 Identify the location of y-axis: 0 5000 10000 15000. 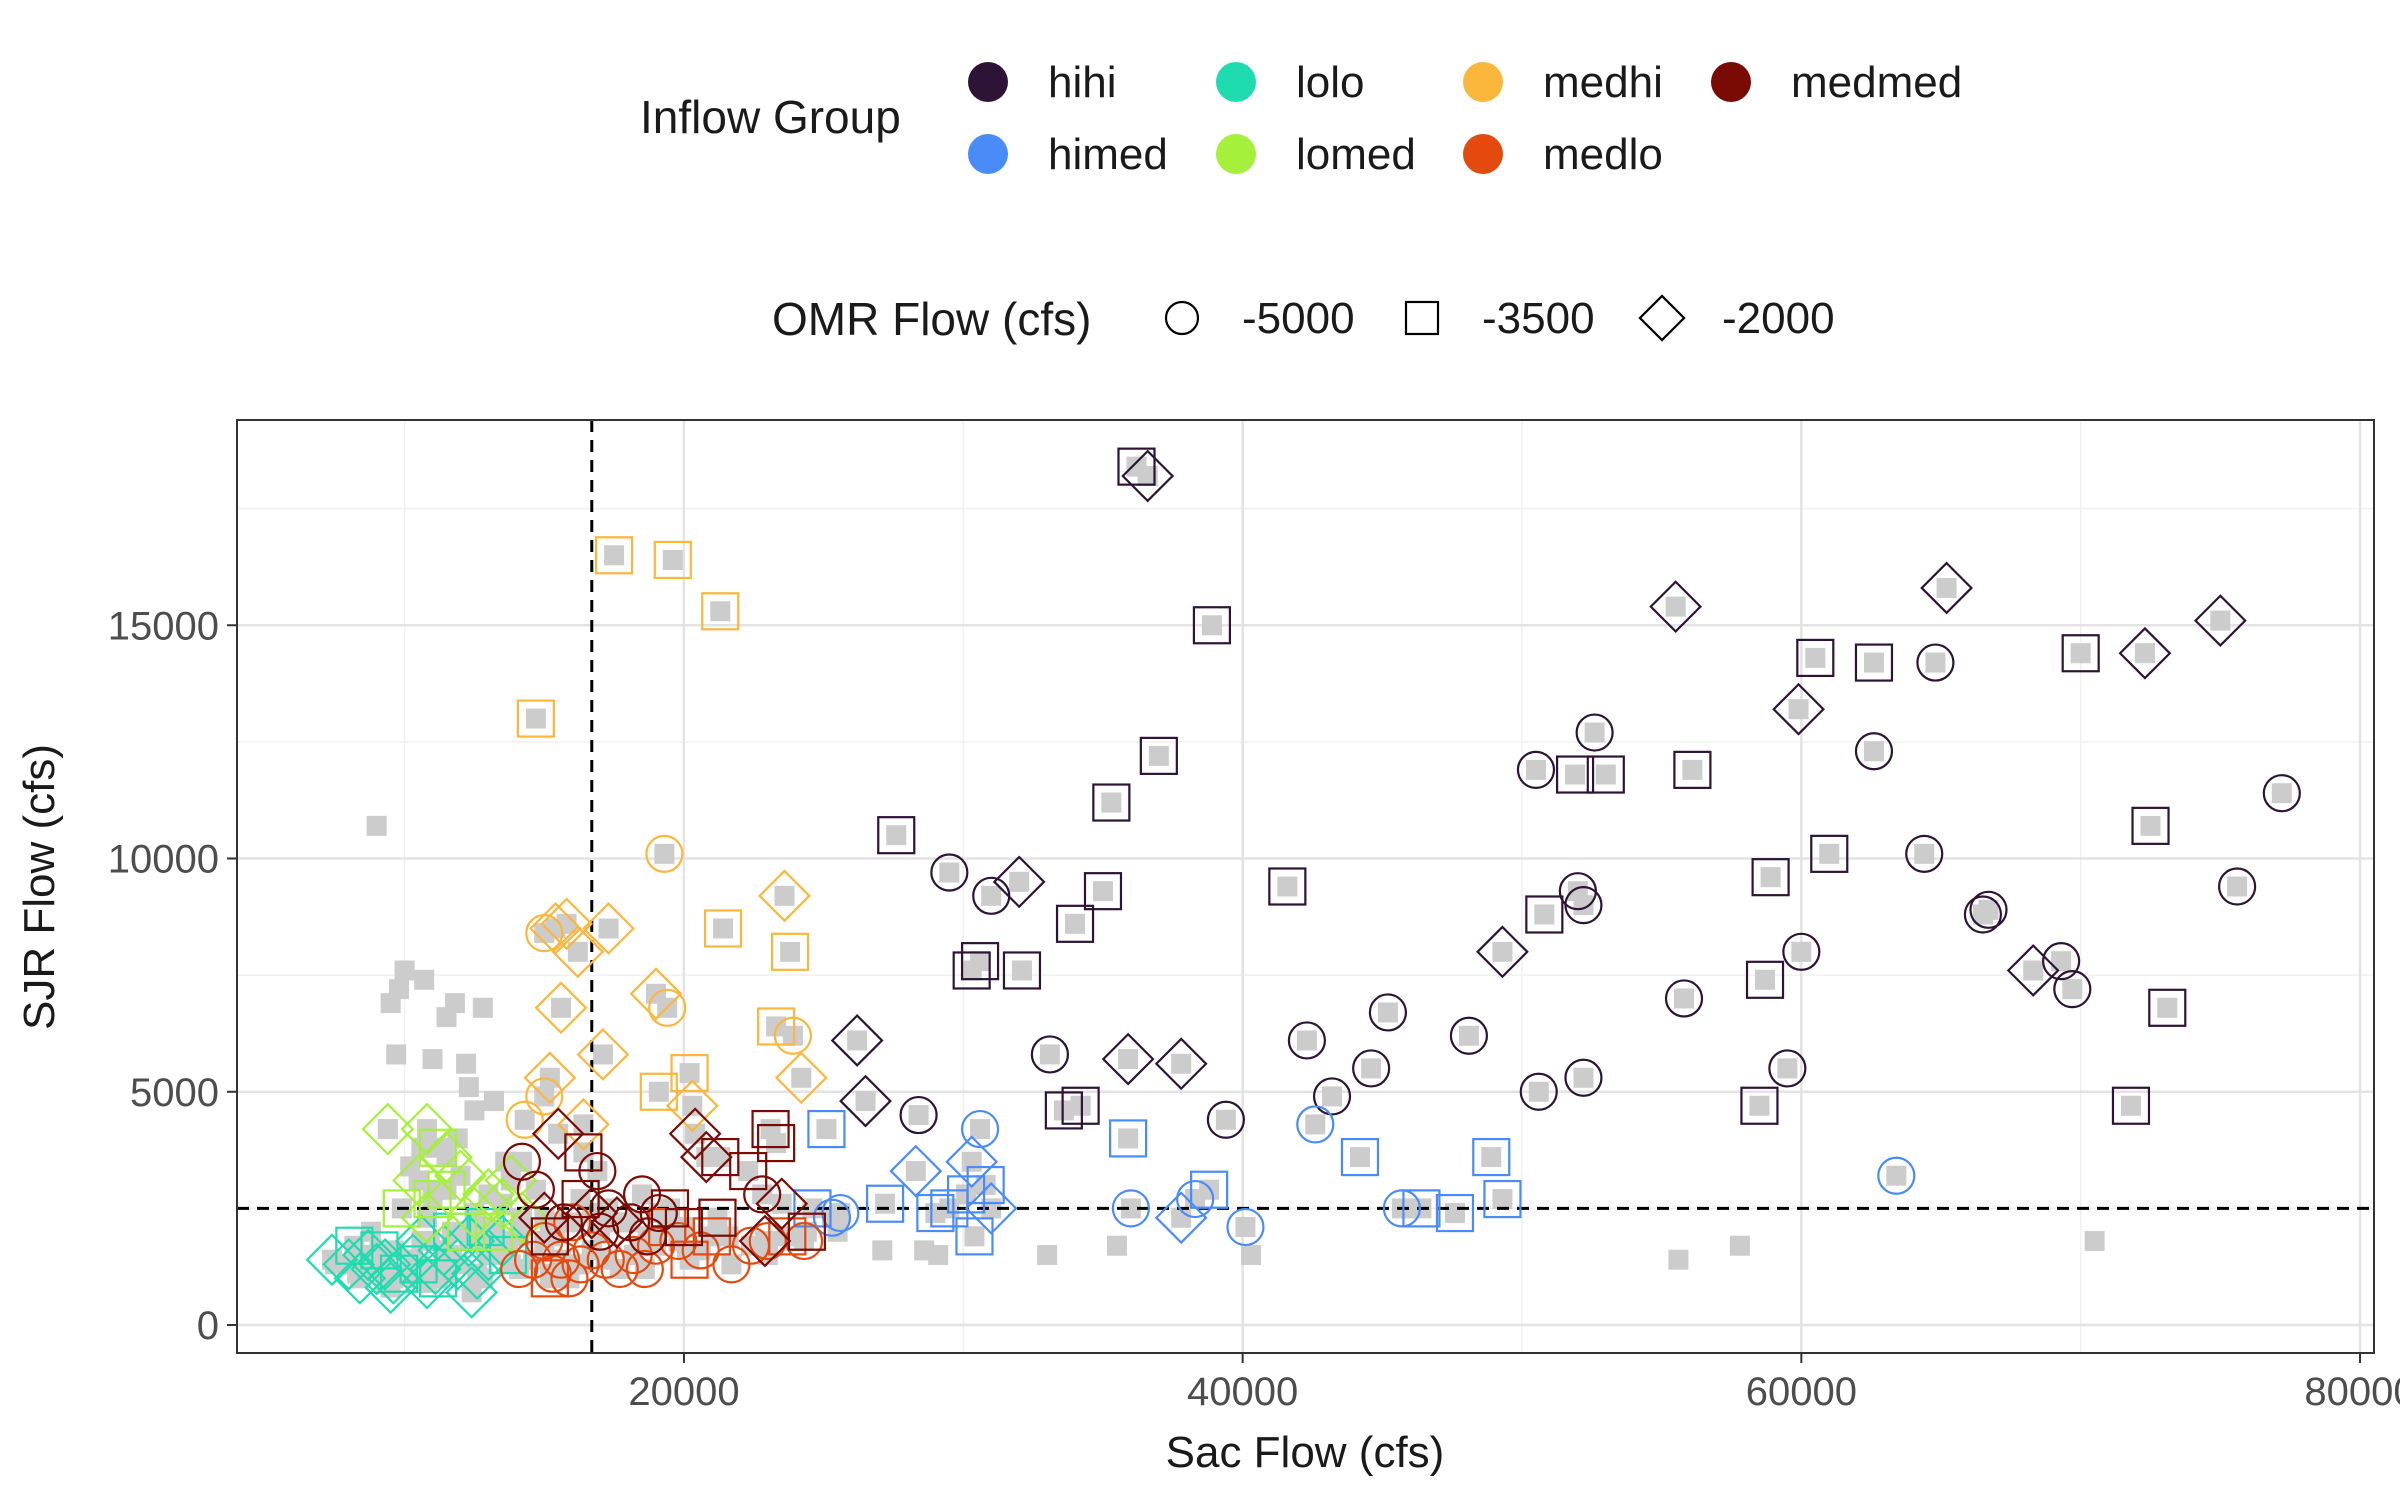
(172, 976).